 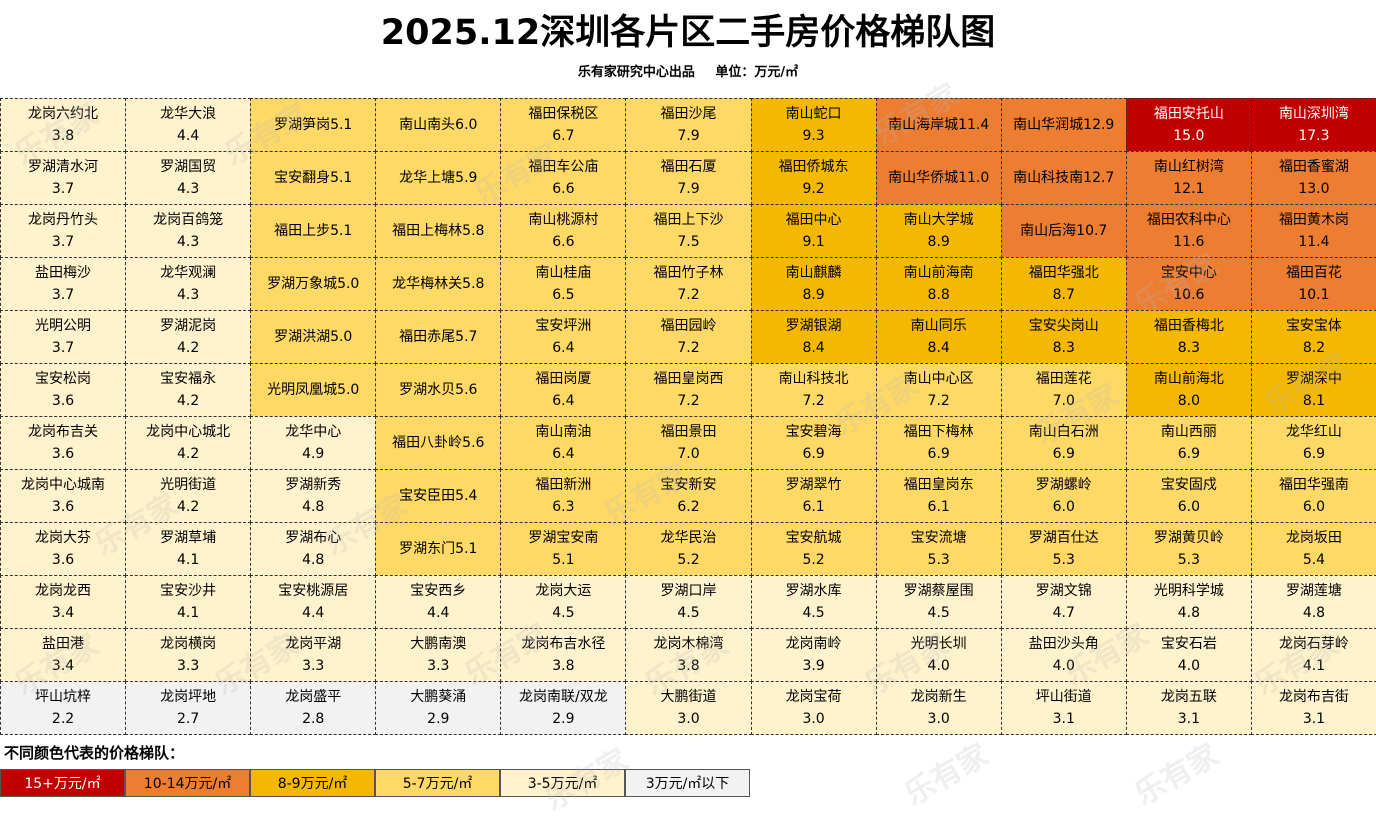 What do you see at coordinates (938, 549) in the screenshot?
I see `district-cell: 宝安流塘 5.3` at bounding box center [938, 549].